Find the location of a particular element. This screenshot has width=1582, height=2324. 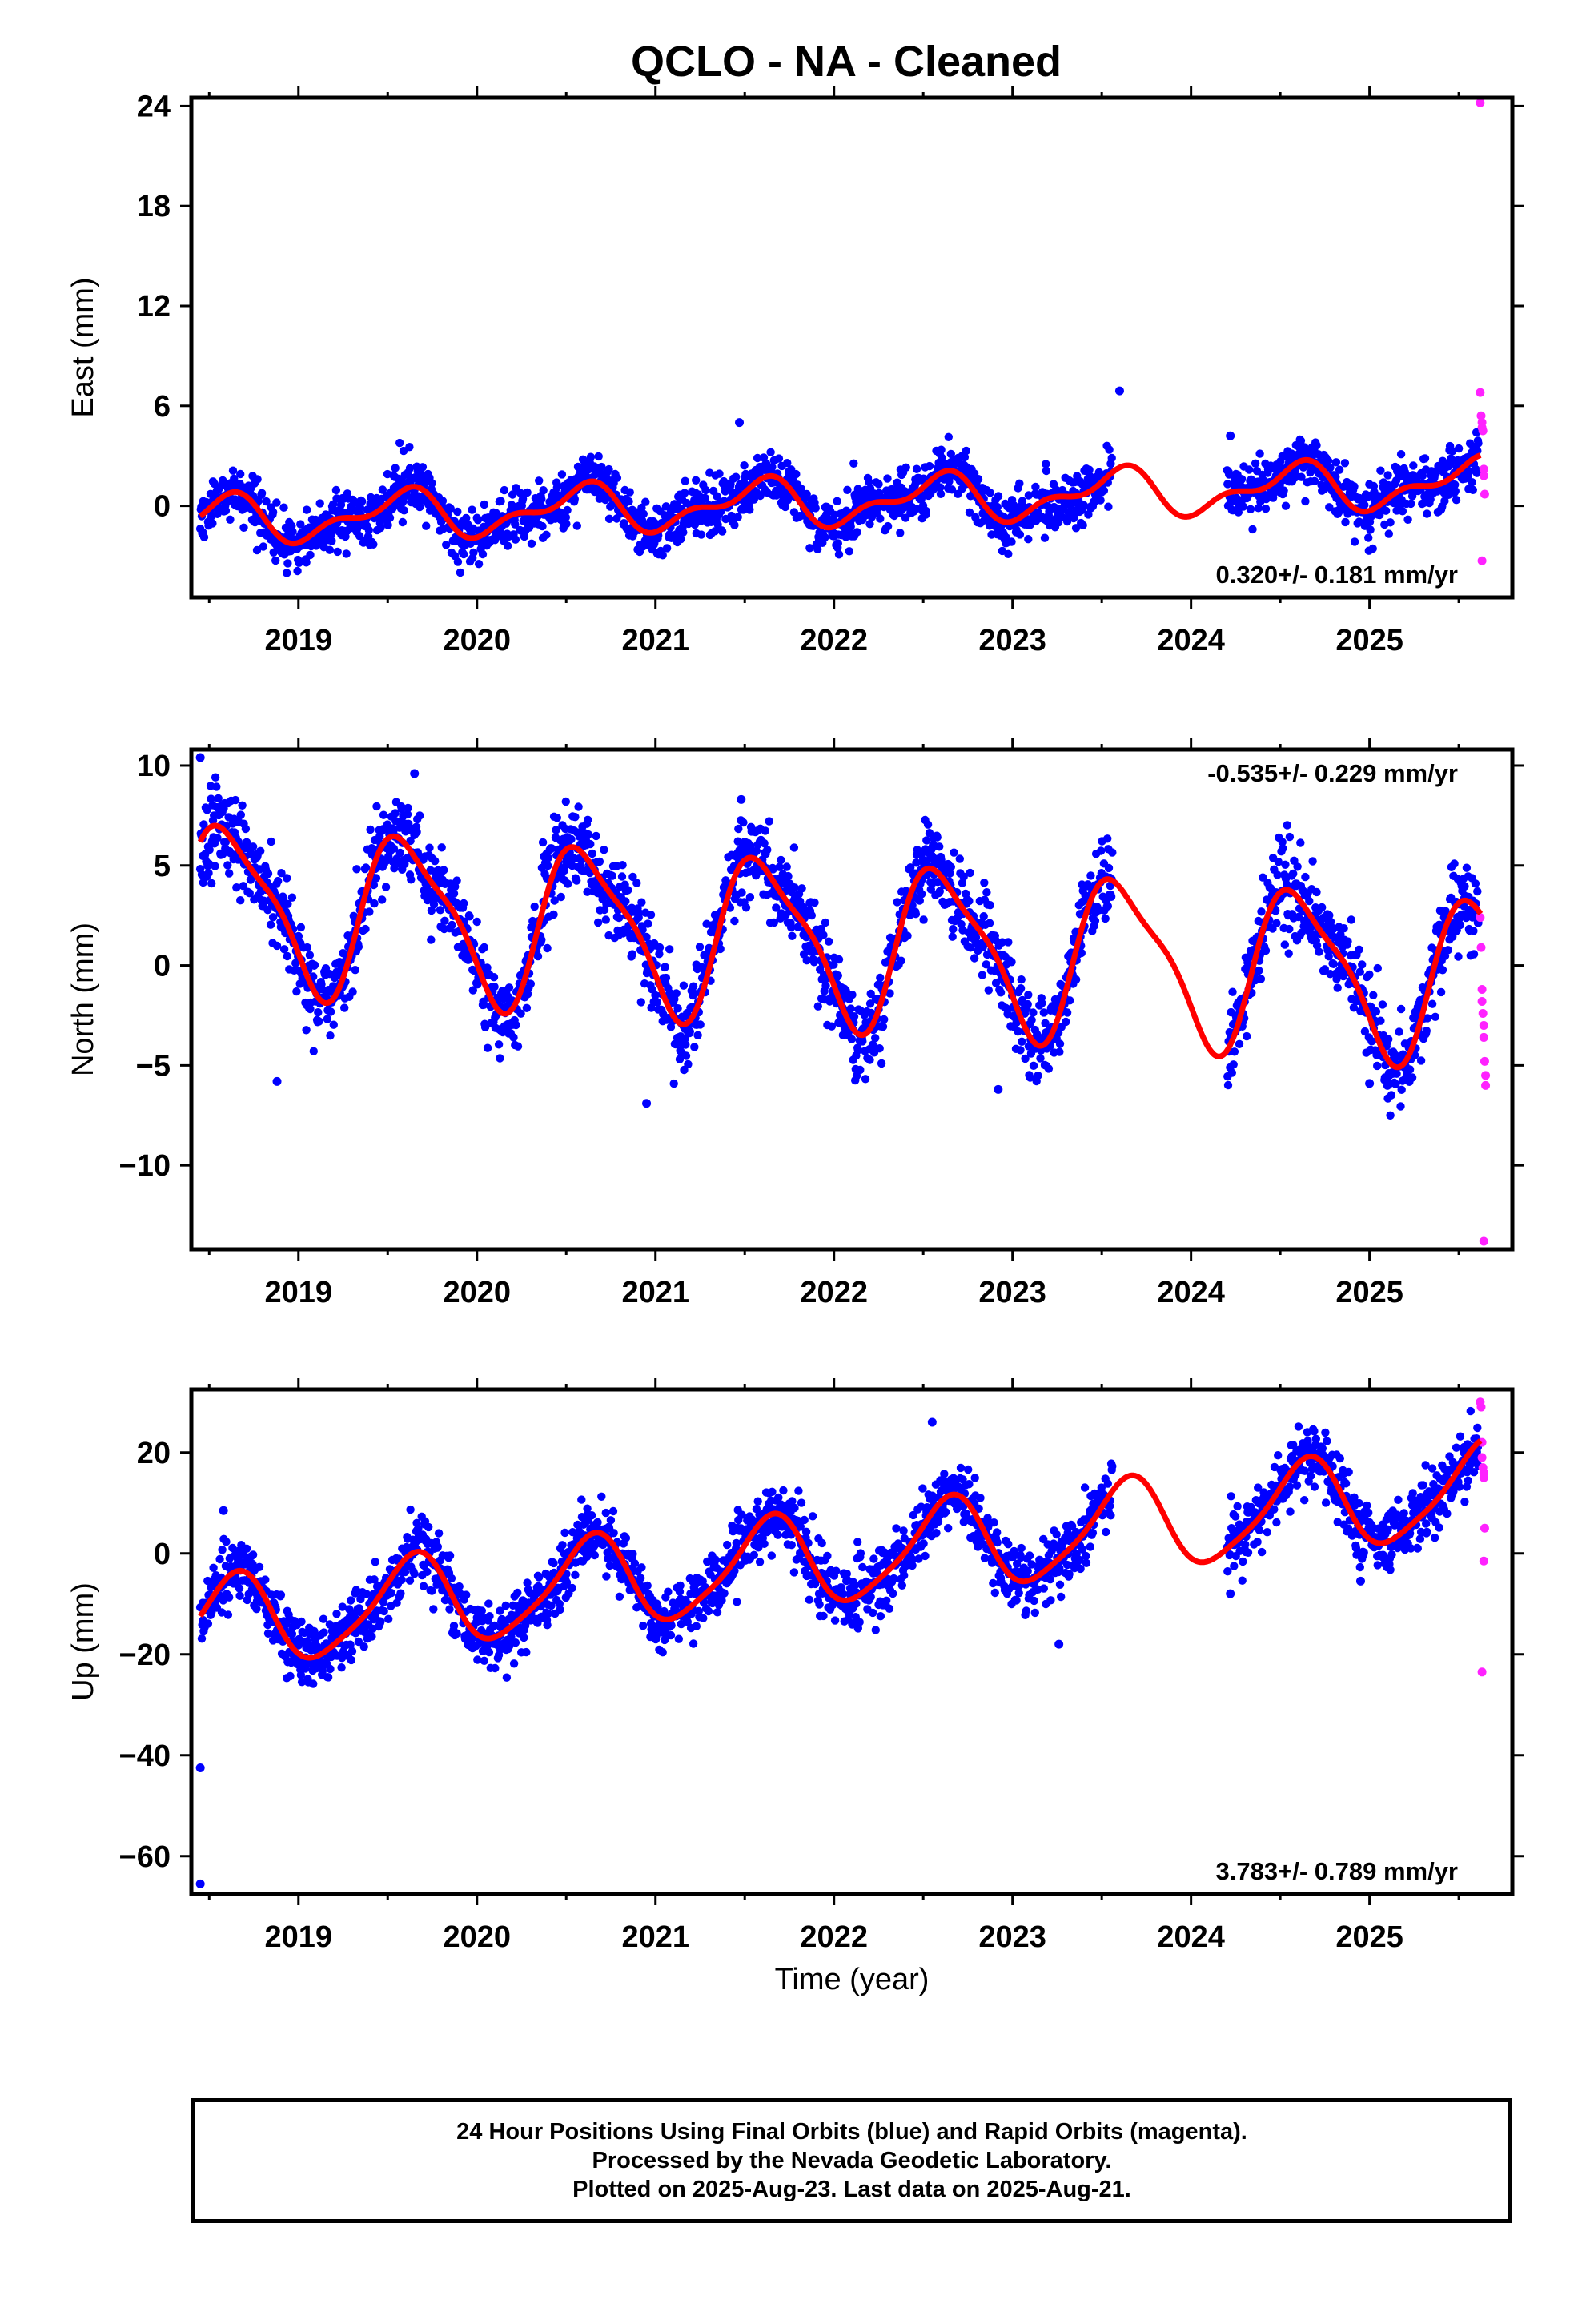

north-y-tick-label: −10 is located at coordinates (145, 1166).